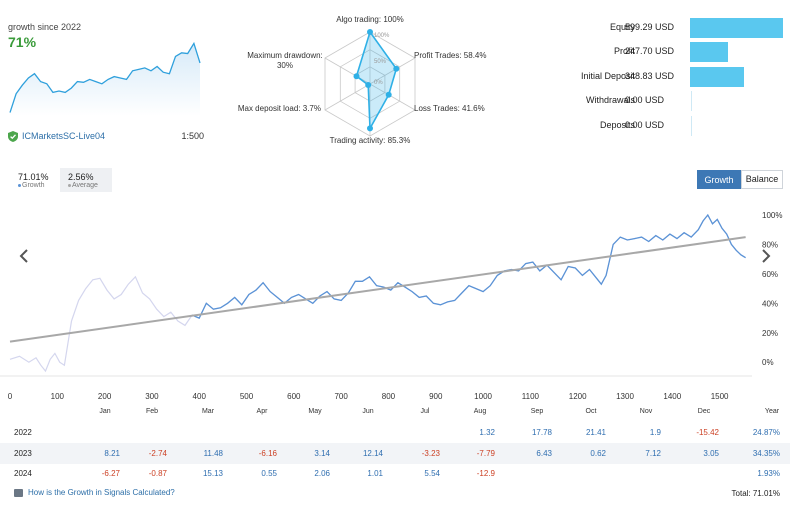 The width and height of the screenshot is (790, 513). What do you see at coordinates (18, 493) in the screenshot?
I see `info-icon` at bounding box center [18, 493].